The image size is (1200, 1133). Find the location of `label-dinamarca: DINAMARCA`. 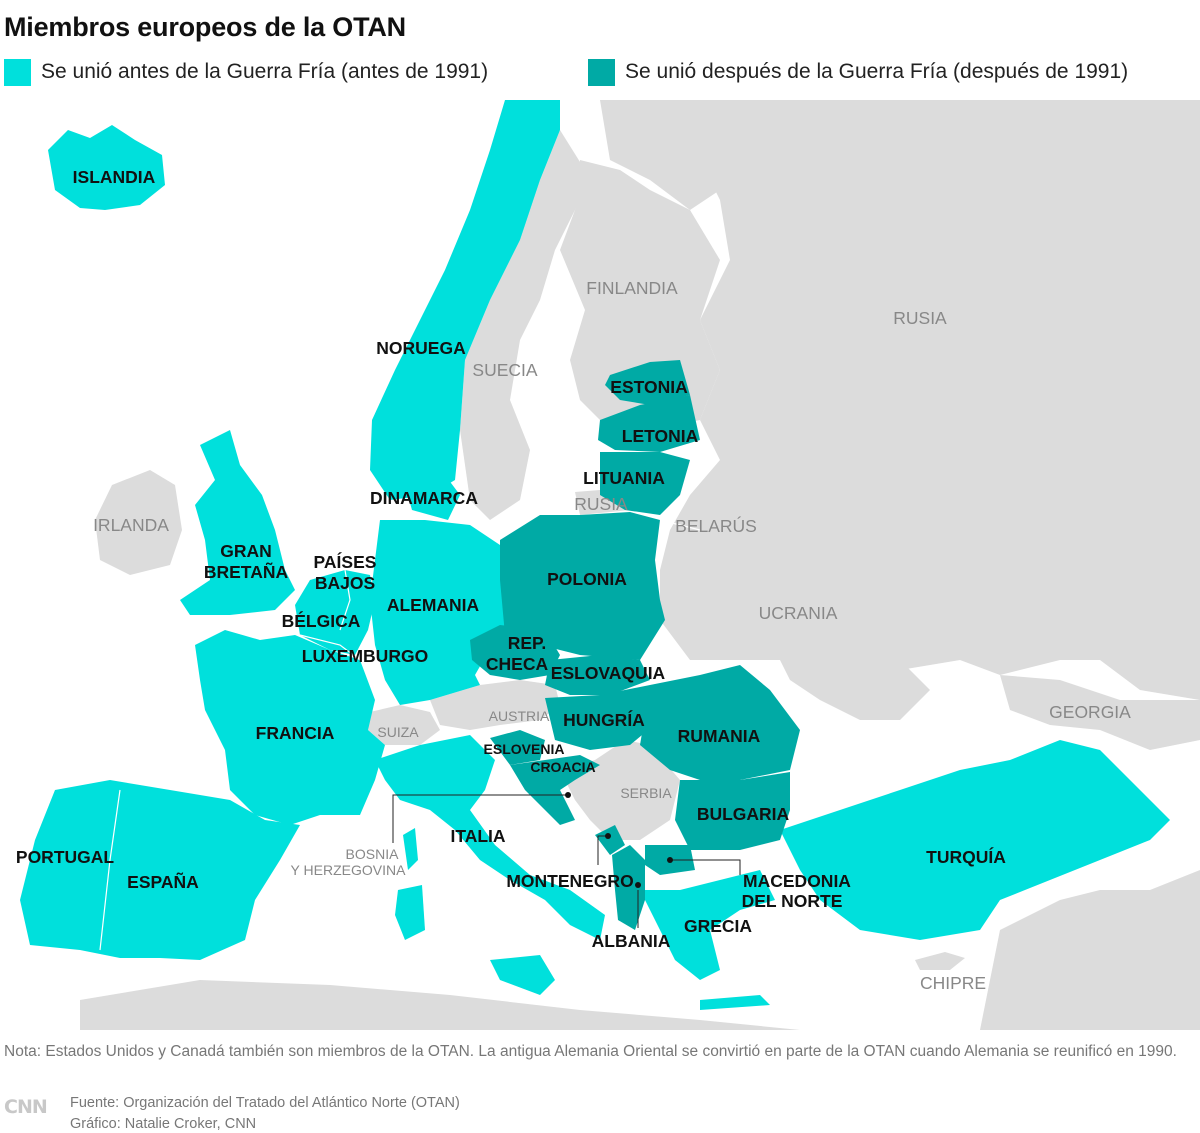

label-dinamarca: DINAMARCA is located at coordinates (424, 498).